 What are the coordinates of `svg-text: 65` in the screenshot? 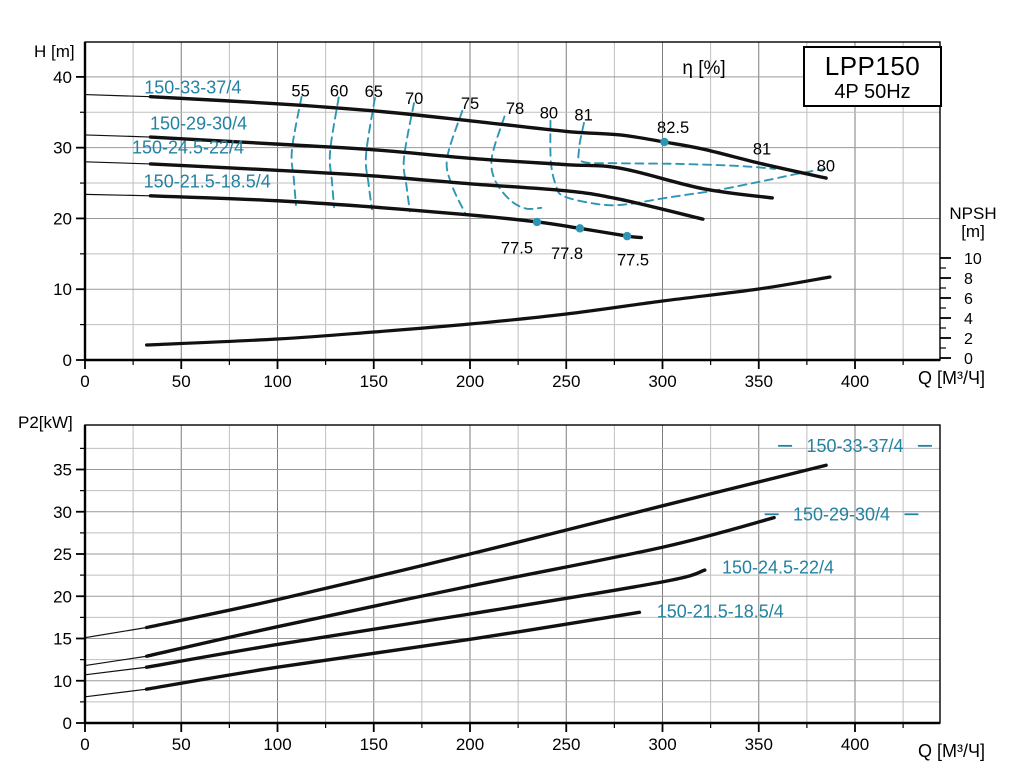 It's located at (374, 92).